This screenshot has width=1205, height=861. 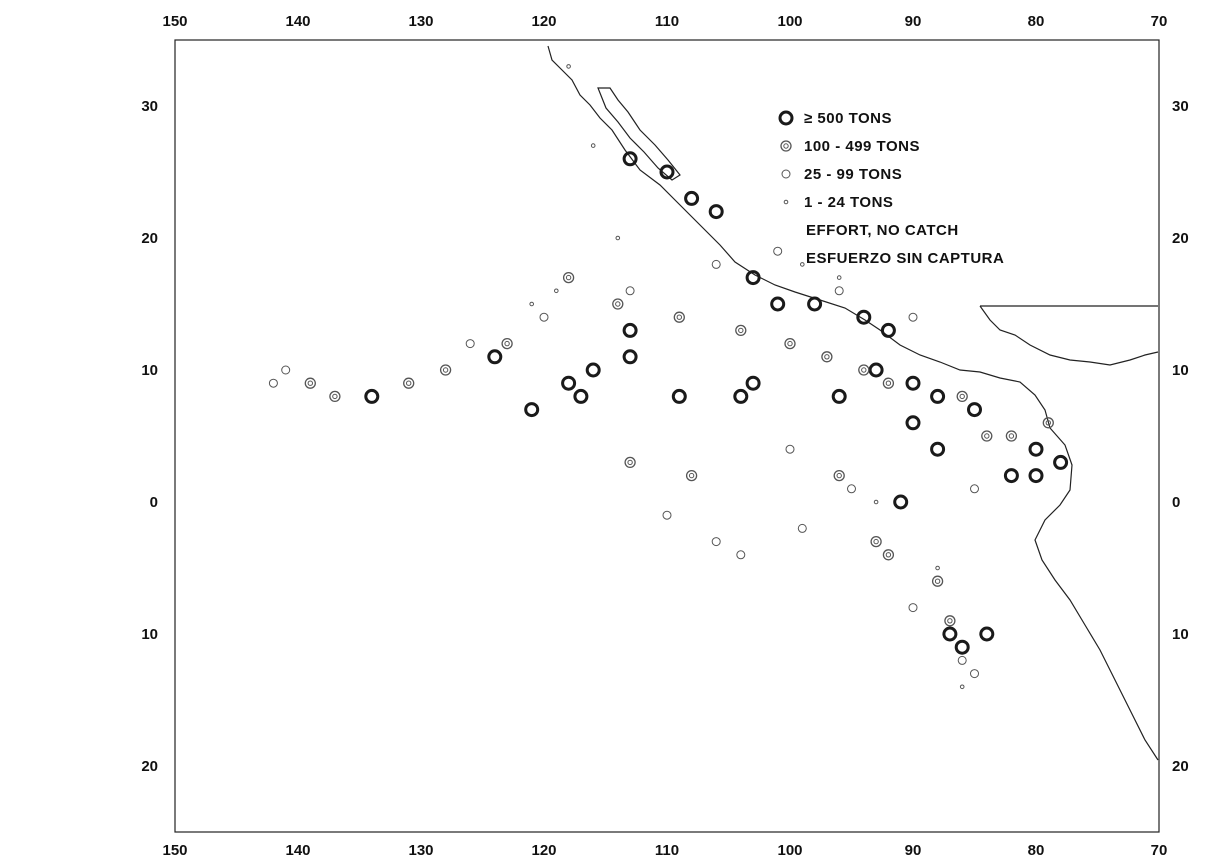 I want to click on x-tick-label-bottom: 140, so click(x=297, y=850).